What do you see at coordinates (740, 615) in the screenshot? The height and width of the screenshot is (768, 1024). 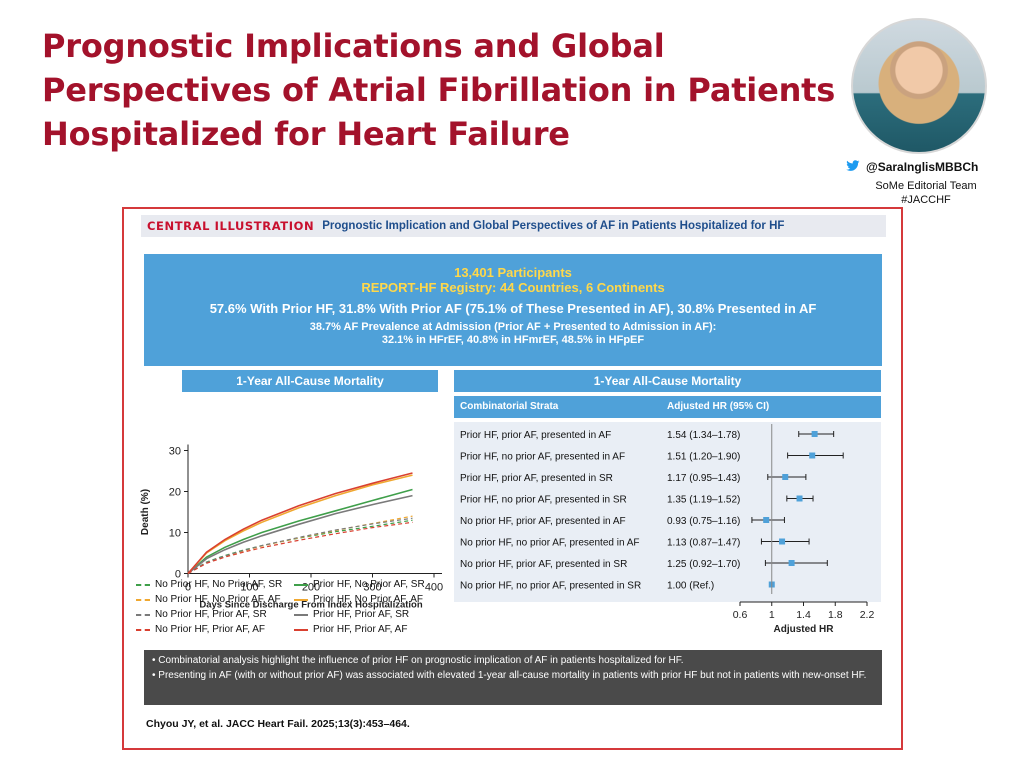 I see `forest-x-tick-label: 0.6` at bounding box center [740, 615].